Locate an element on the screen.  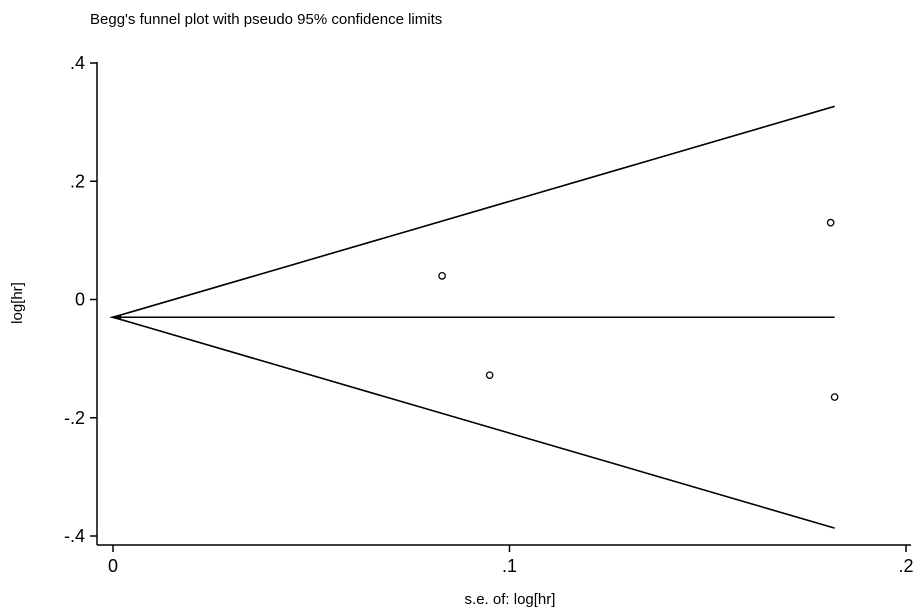
x-tick-label: .2 is located at coordinates (905, 566).